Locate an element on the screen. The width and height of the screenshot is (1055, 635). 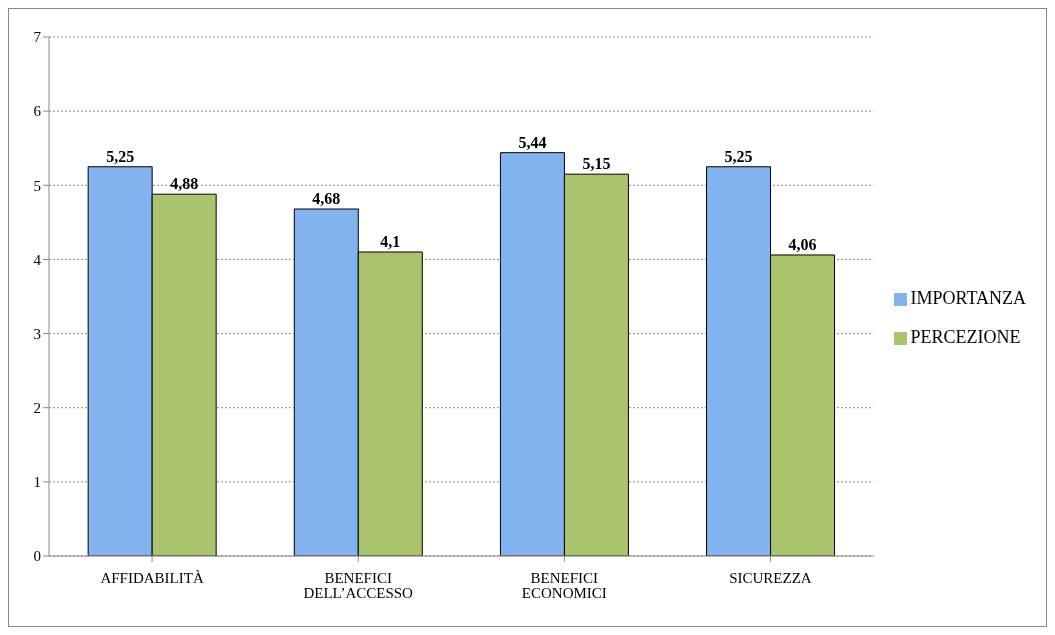
x-tick-label: BENEFICI DELL’ACCESSO is located at coordinates (358, 585).